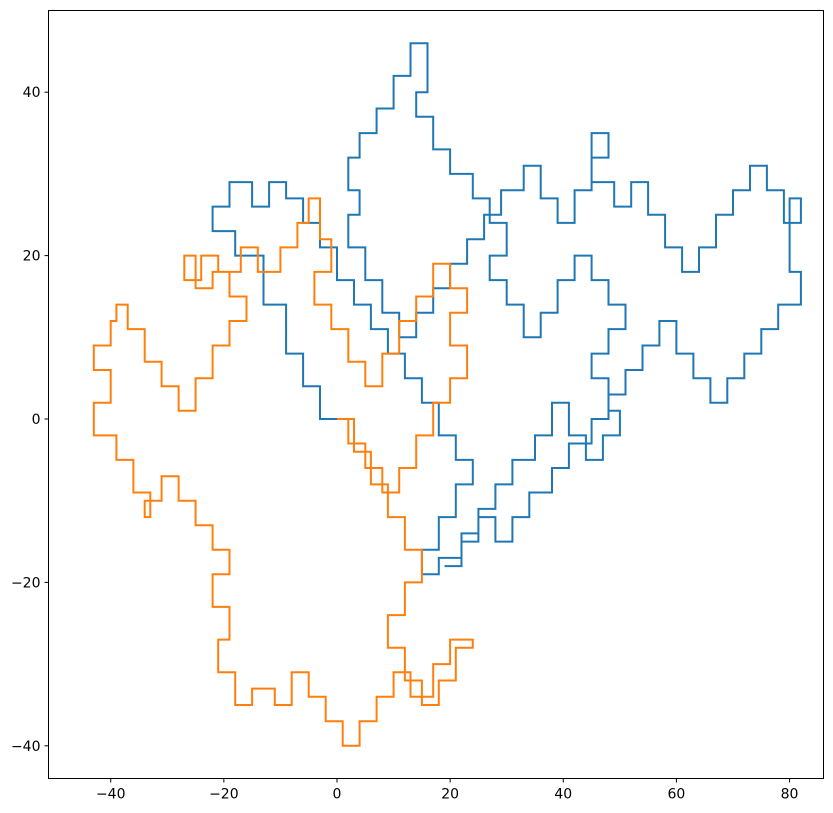 Image resolution: width=833 pixels, height=813 pixels. Describe the element at coordinates (563, 795) in the screenshot. I see `x-tick-label: 40` at that location.